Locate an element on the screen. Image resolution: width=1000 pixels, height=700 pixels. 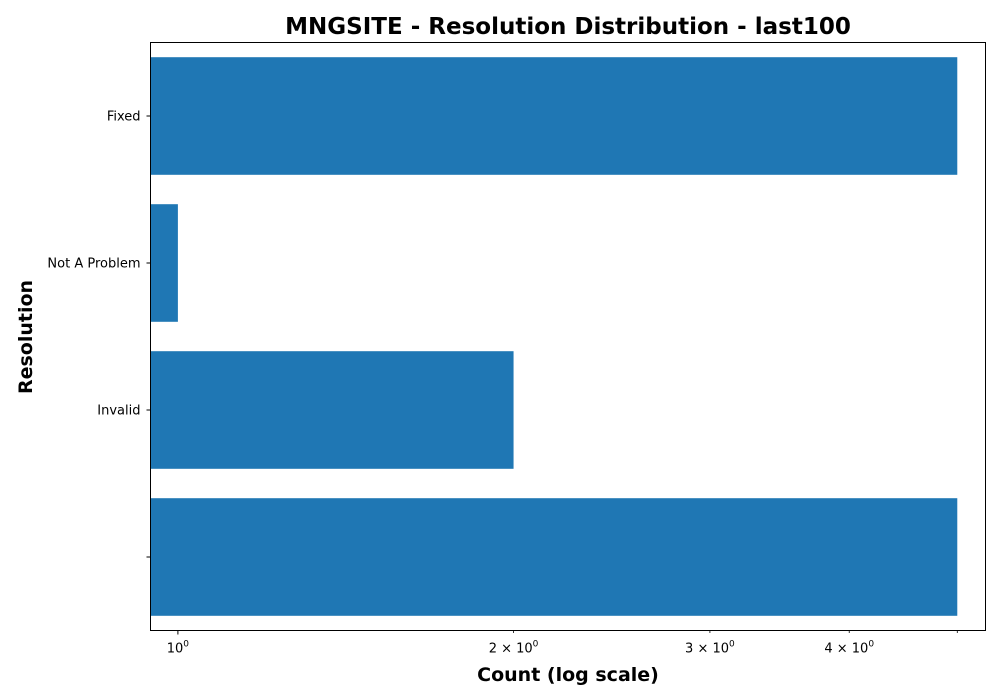
bar-fixed is located at coordinates (554, 116).